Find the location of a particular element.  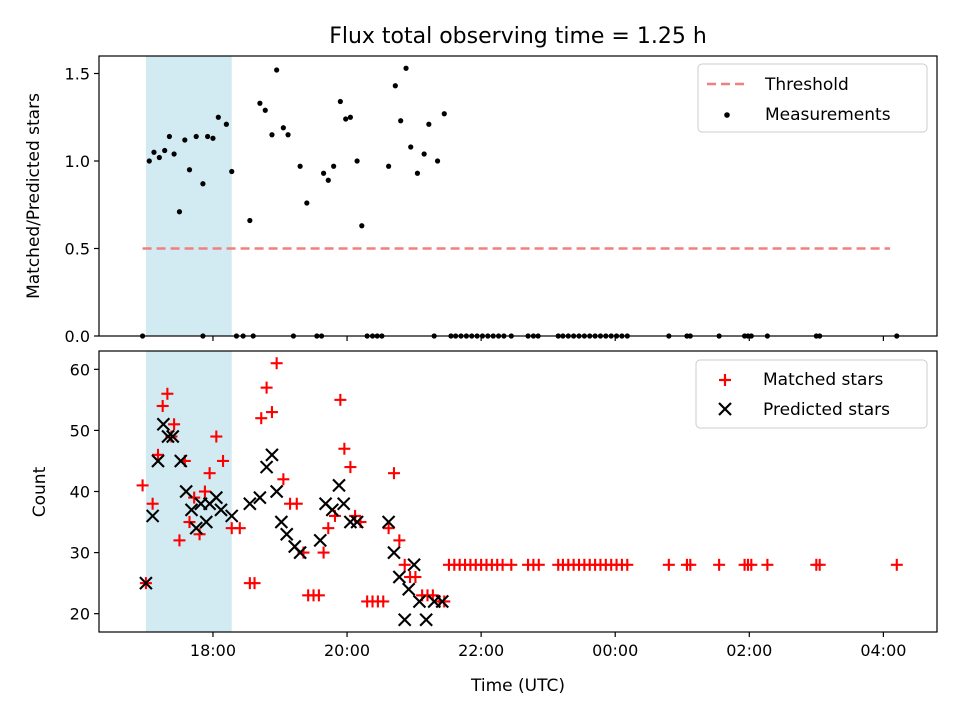

predicted-legend-label: Predicted stars is located at coordinates (826, 410).